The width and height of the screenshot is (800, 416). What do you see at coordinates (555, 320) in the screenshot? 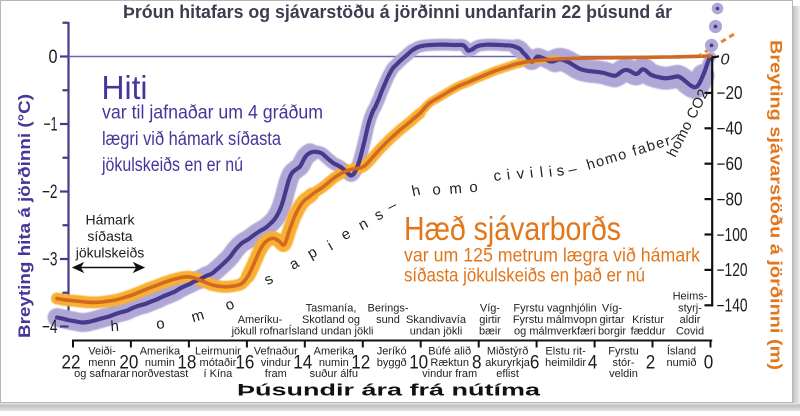
I see `svg-text: Fyrstu málmvopn` at bounding box center [555, 320].